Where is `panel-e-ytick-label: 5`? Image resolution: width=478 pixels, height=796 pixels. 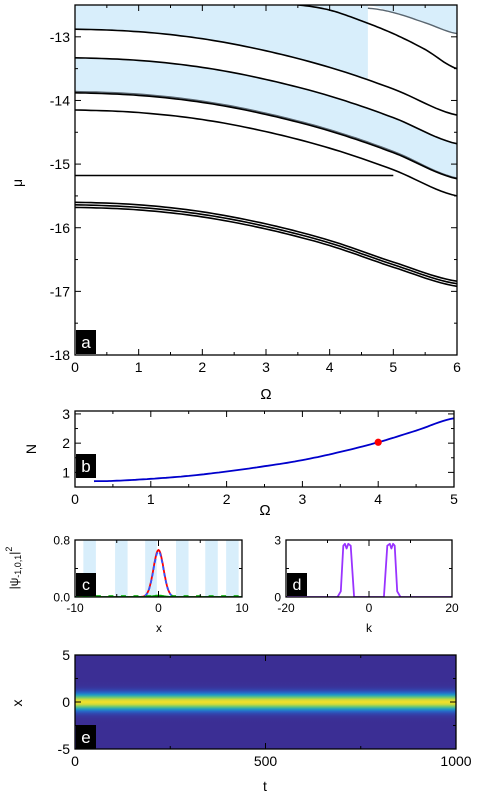
panel-e-ytick-label: 5 is located at coordinates (66, 655).